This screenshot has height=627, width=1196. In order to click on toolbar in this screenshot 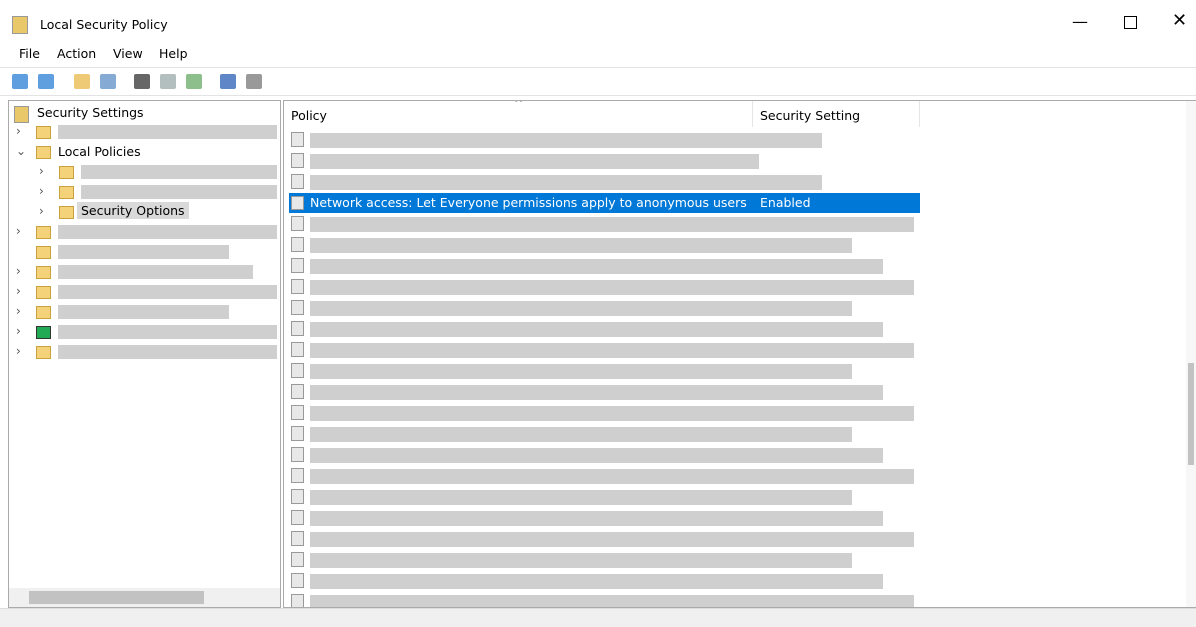, I will do `click(598, 82)`.